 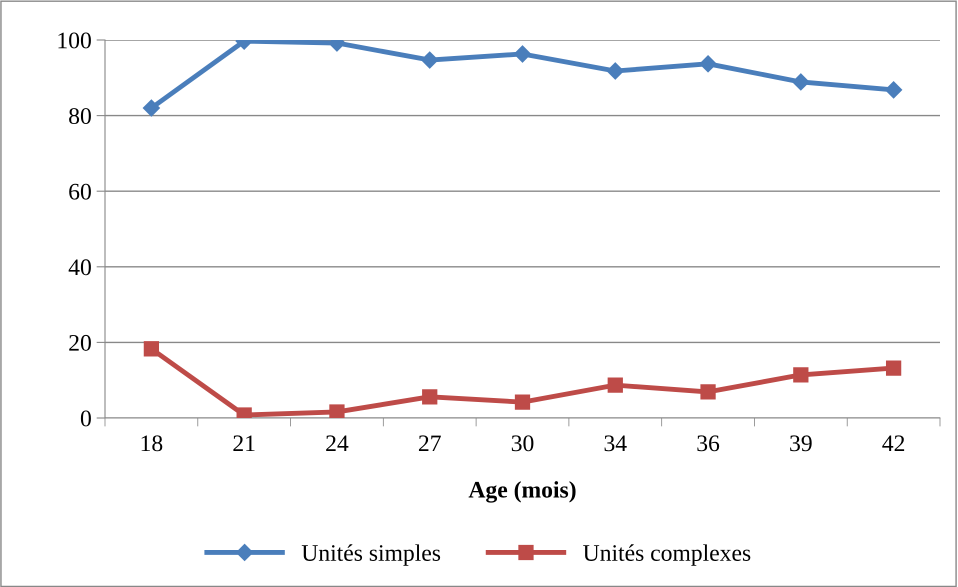 What do you see at coordinates (80, 342) in the screenshot?
I see `y-tick-label: 20` at bounding box center [80, 342].